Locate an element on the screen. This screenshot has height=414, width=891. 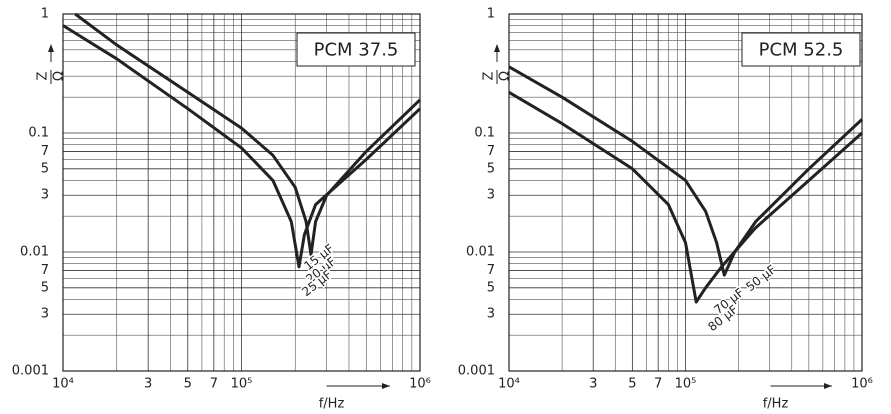
chart-title: PCM 37.5 is located at coordinates (356, 50).